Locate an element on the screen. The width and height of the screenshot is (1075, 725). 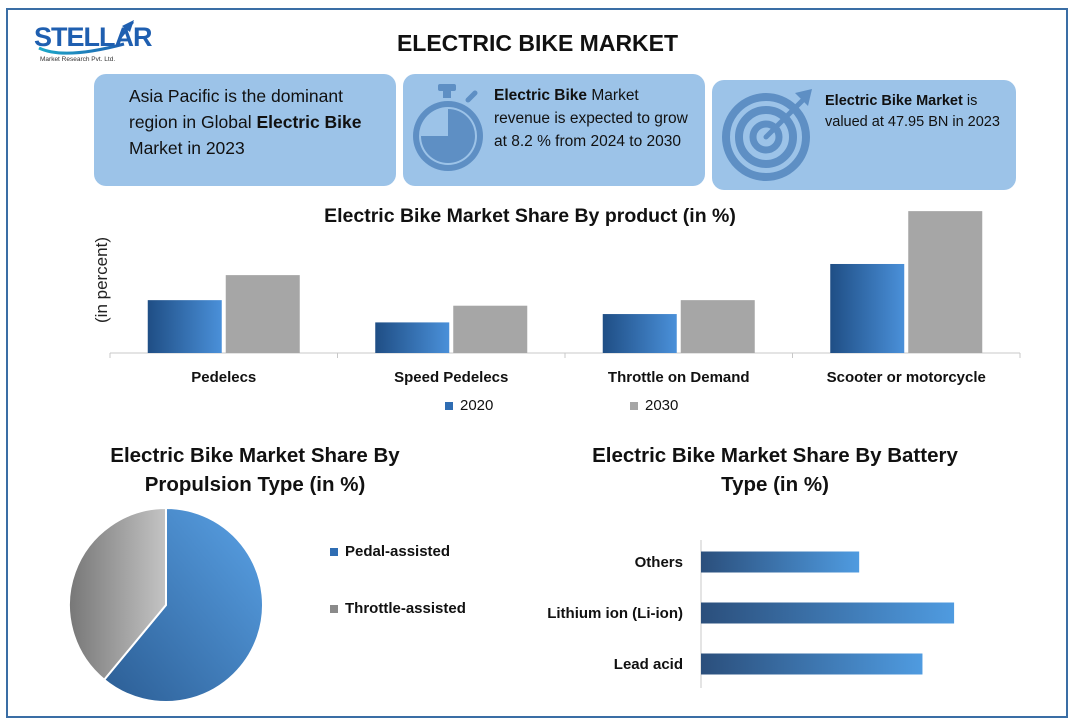
legend-pedal-label: Pedal-assisted is located at coordinates (398, 551).